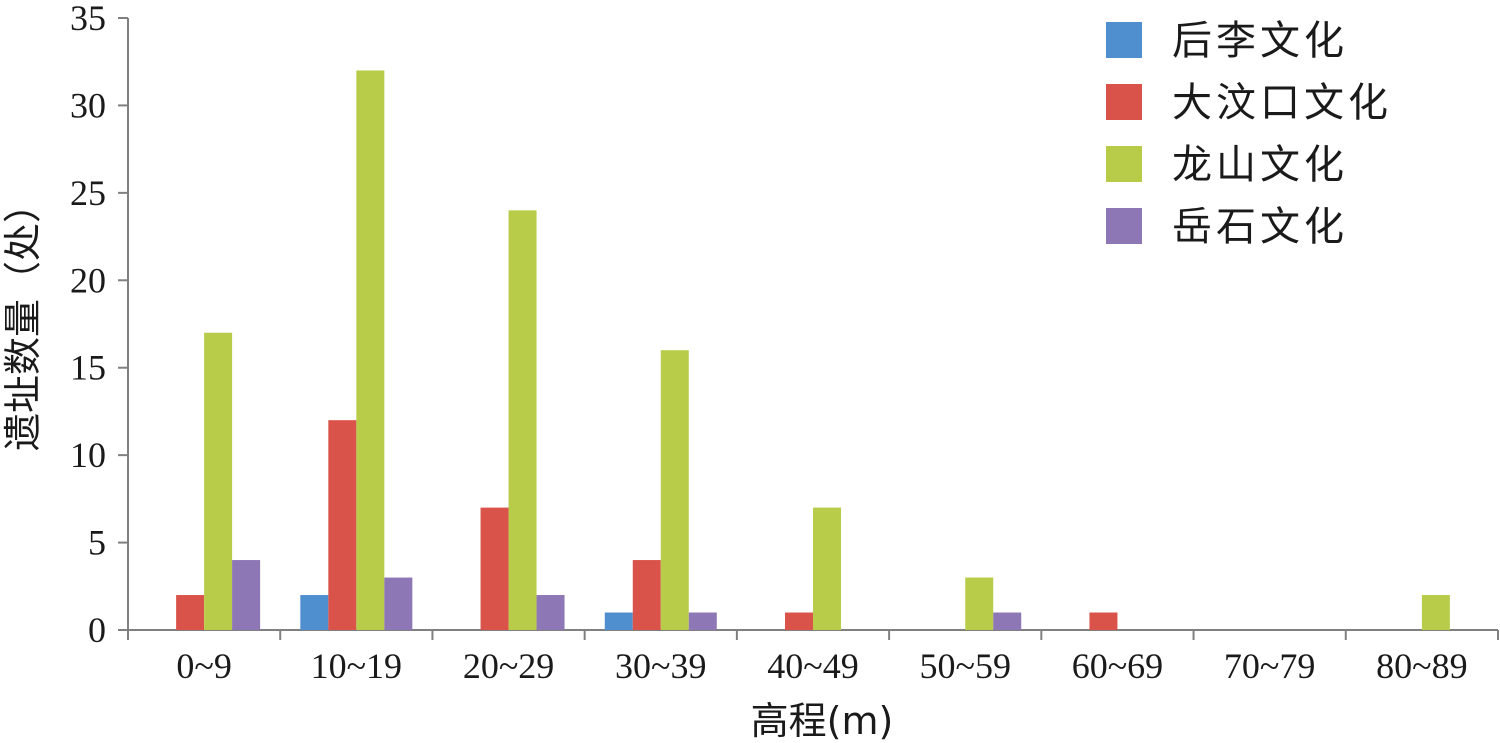  Describe the element at coordinates (1260, 41) in the screenshot. I see `legend-label: 后李文化` at that location.